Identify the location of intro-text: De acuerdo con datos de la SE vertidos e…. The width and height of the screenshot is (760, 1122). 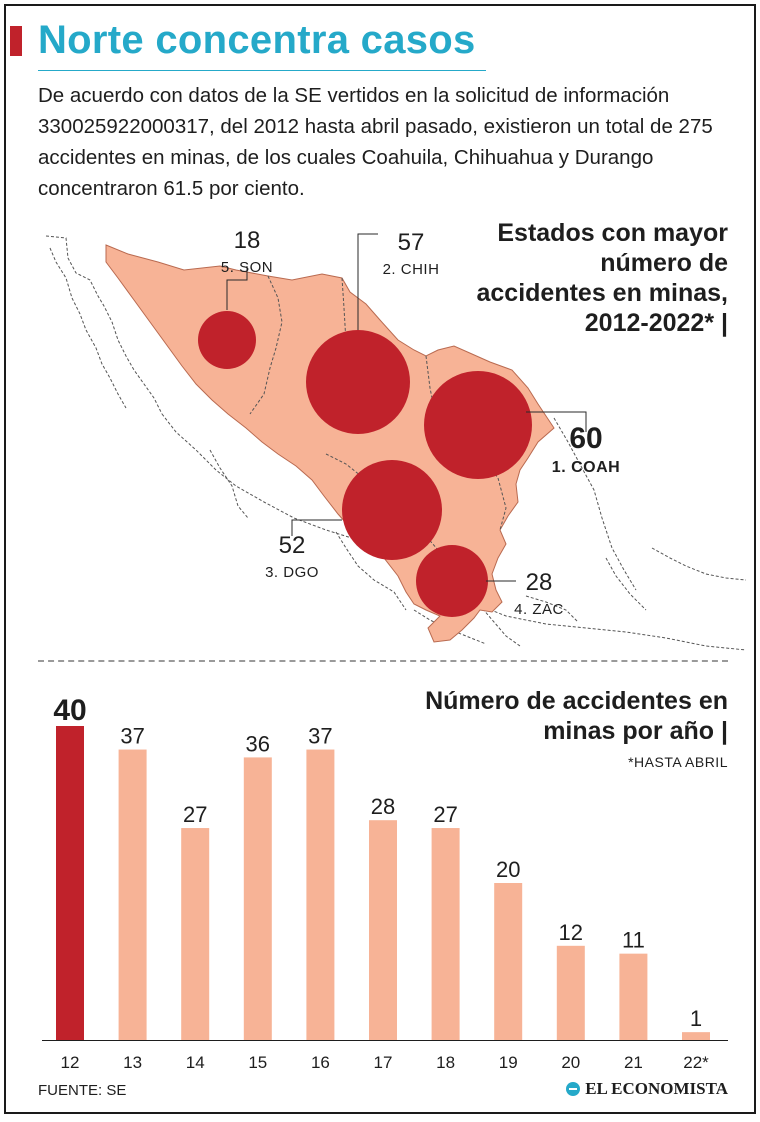
(375, 142).